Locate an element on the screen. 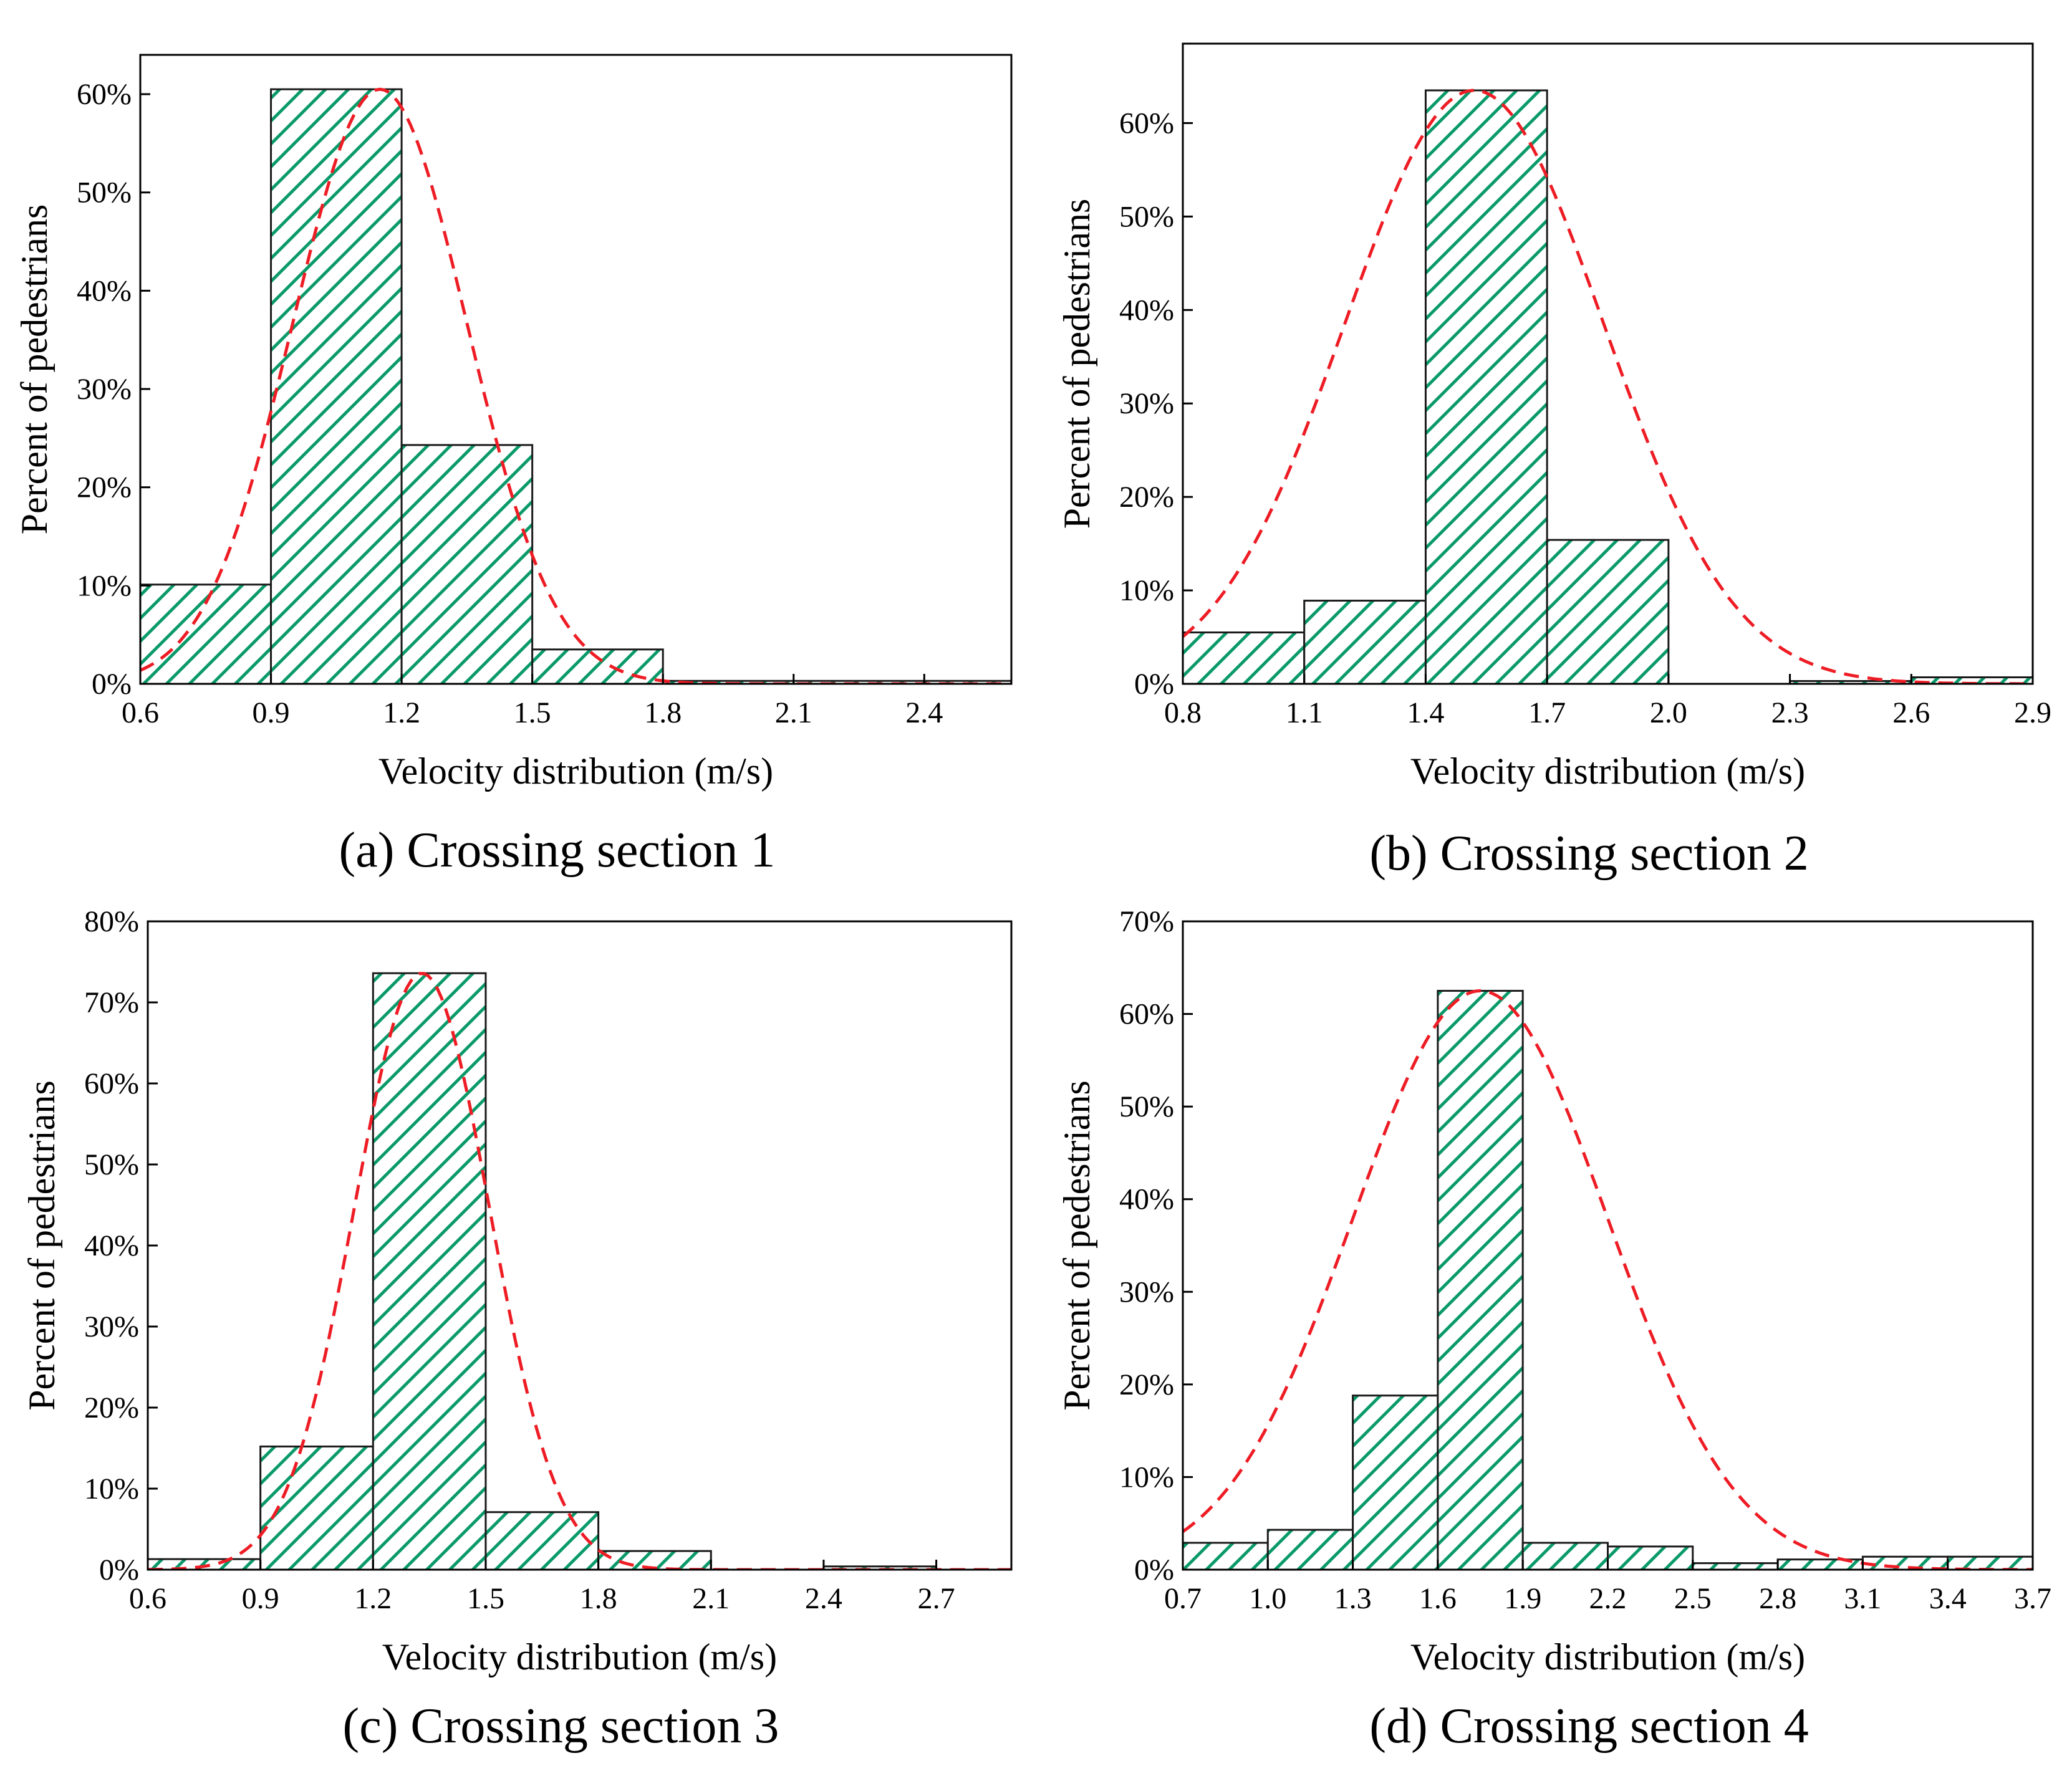 This screenshot has width=2072, height=1776. panel-caption: (b) Crossing section 2 is located at coordinates (1588, 853).